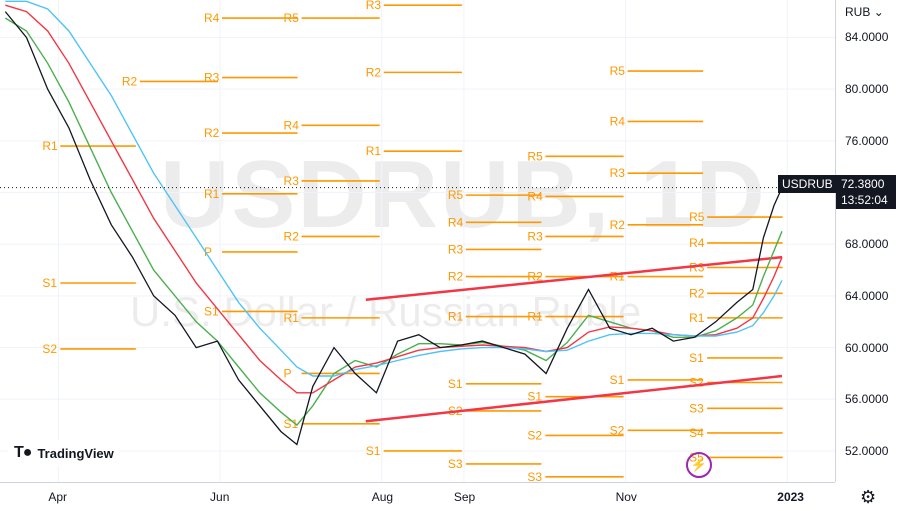 The height and width of the screenshot is (511, 900). Describe the element at coordinates (867, 37) in the screenshot. I see `y-tick-label: 84.0000` at that location.